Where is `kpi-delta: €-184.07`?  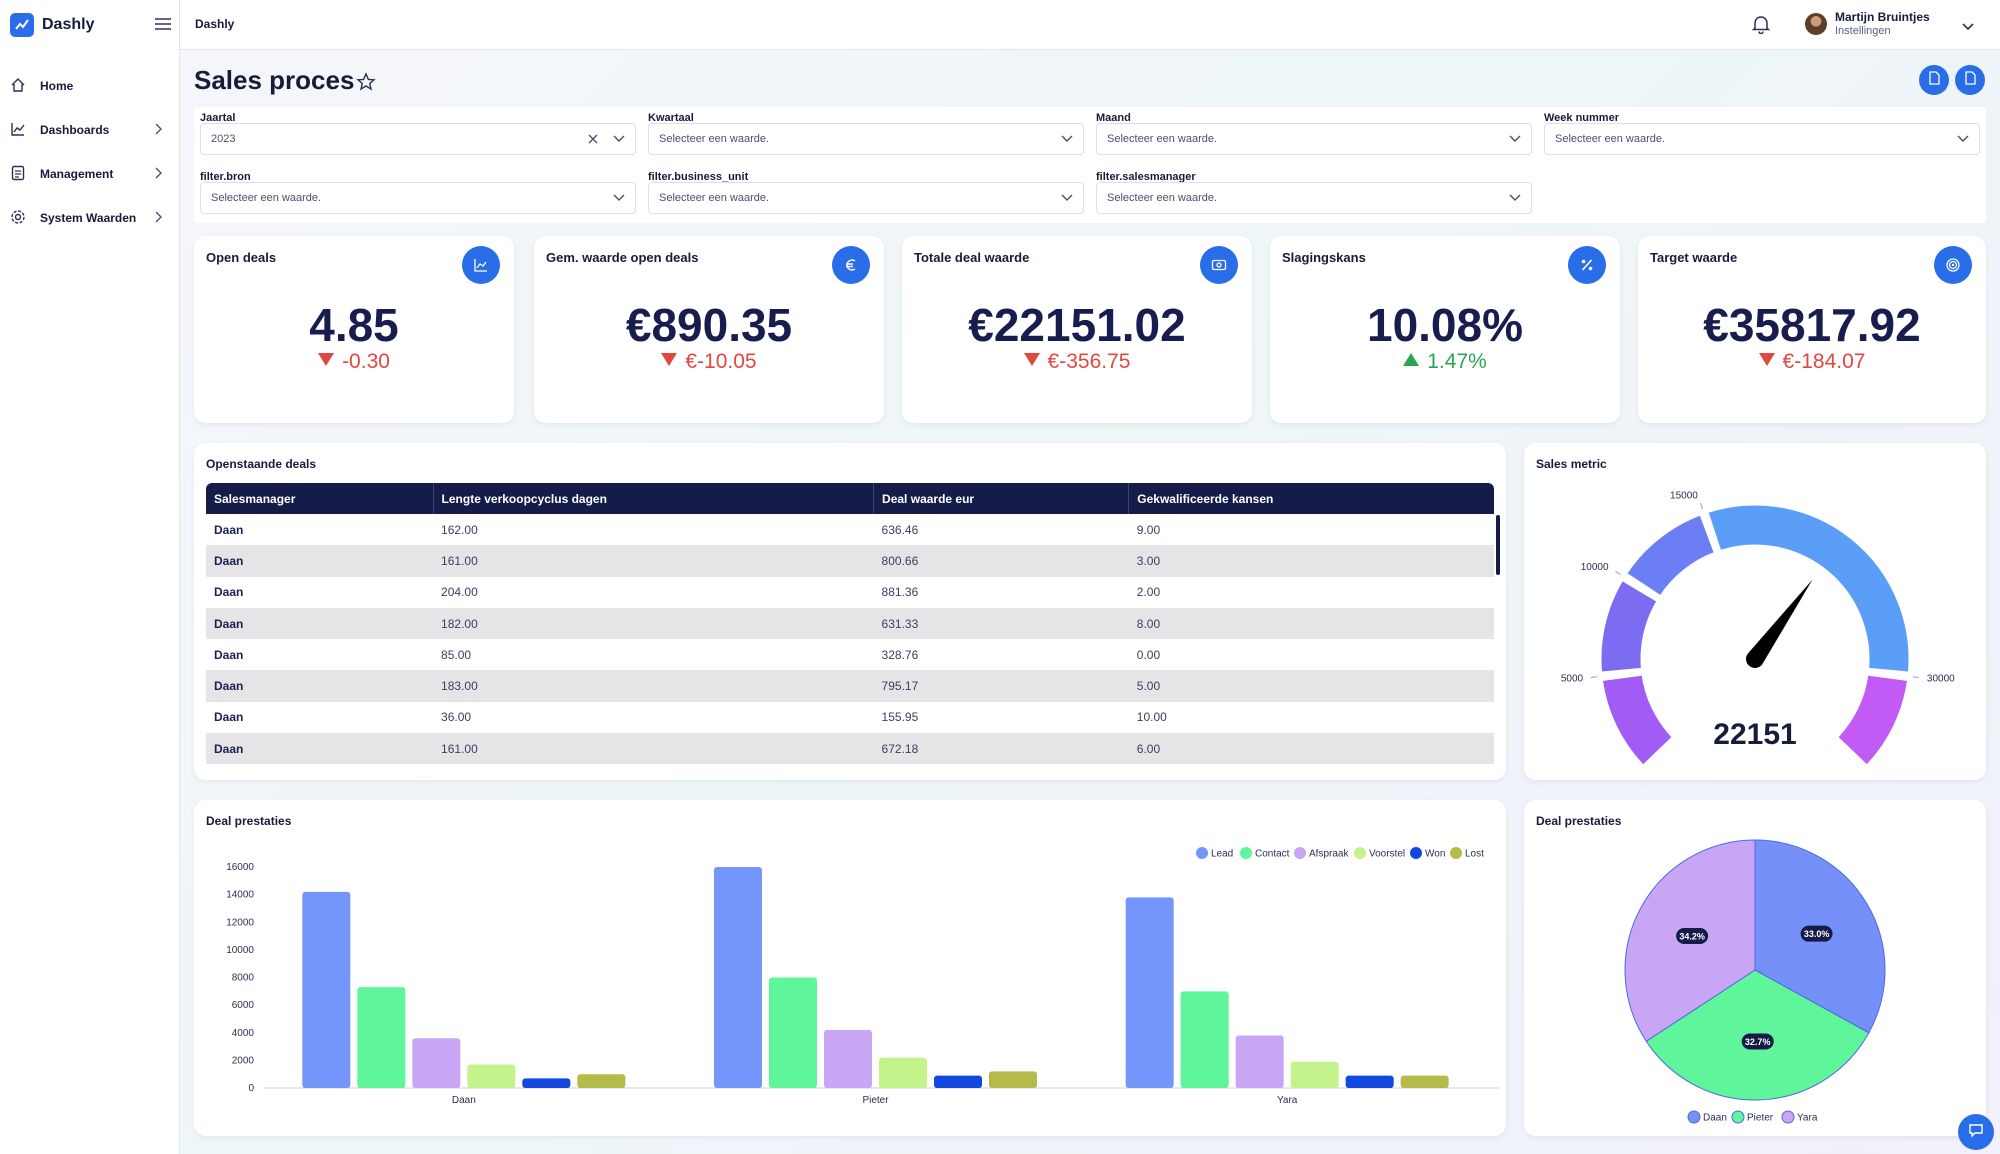
kpi-delta: €-184.07 is located at coordinates (1812, 362).